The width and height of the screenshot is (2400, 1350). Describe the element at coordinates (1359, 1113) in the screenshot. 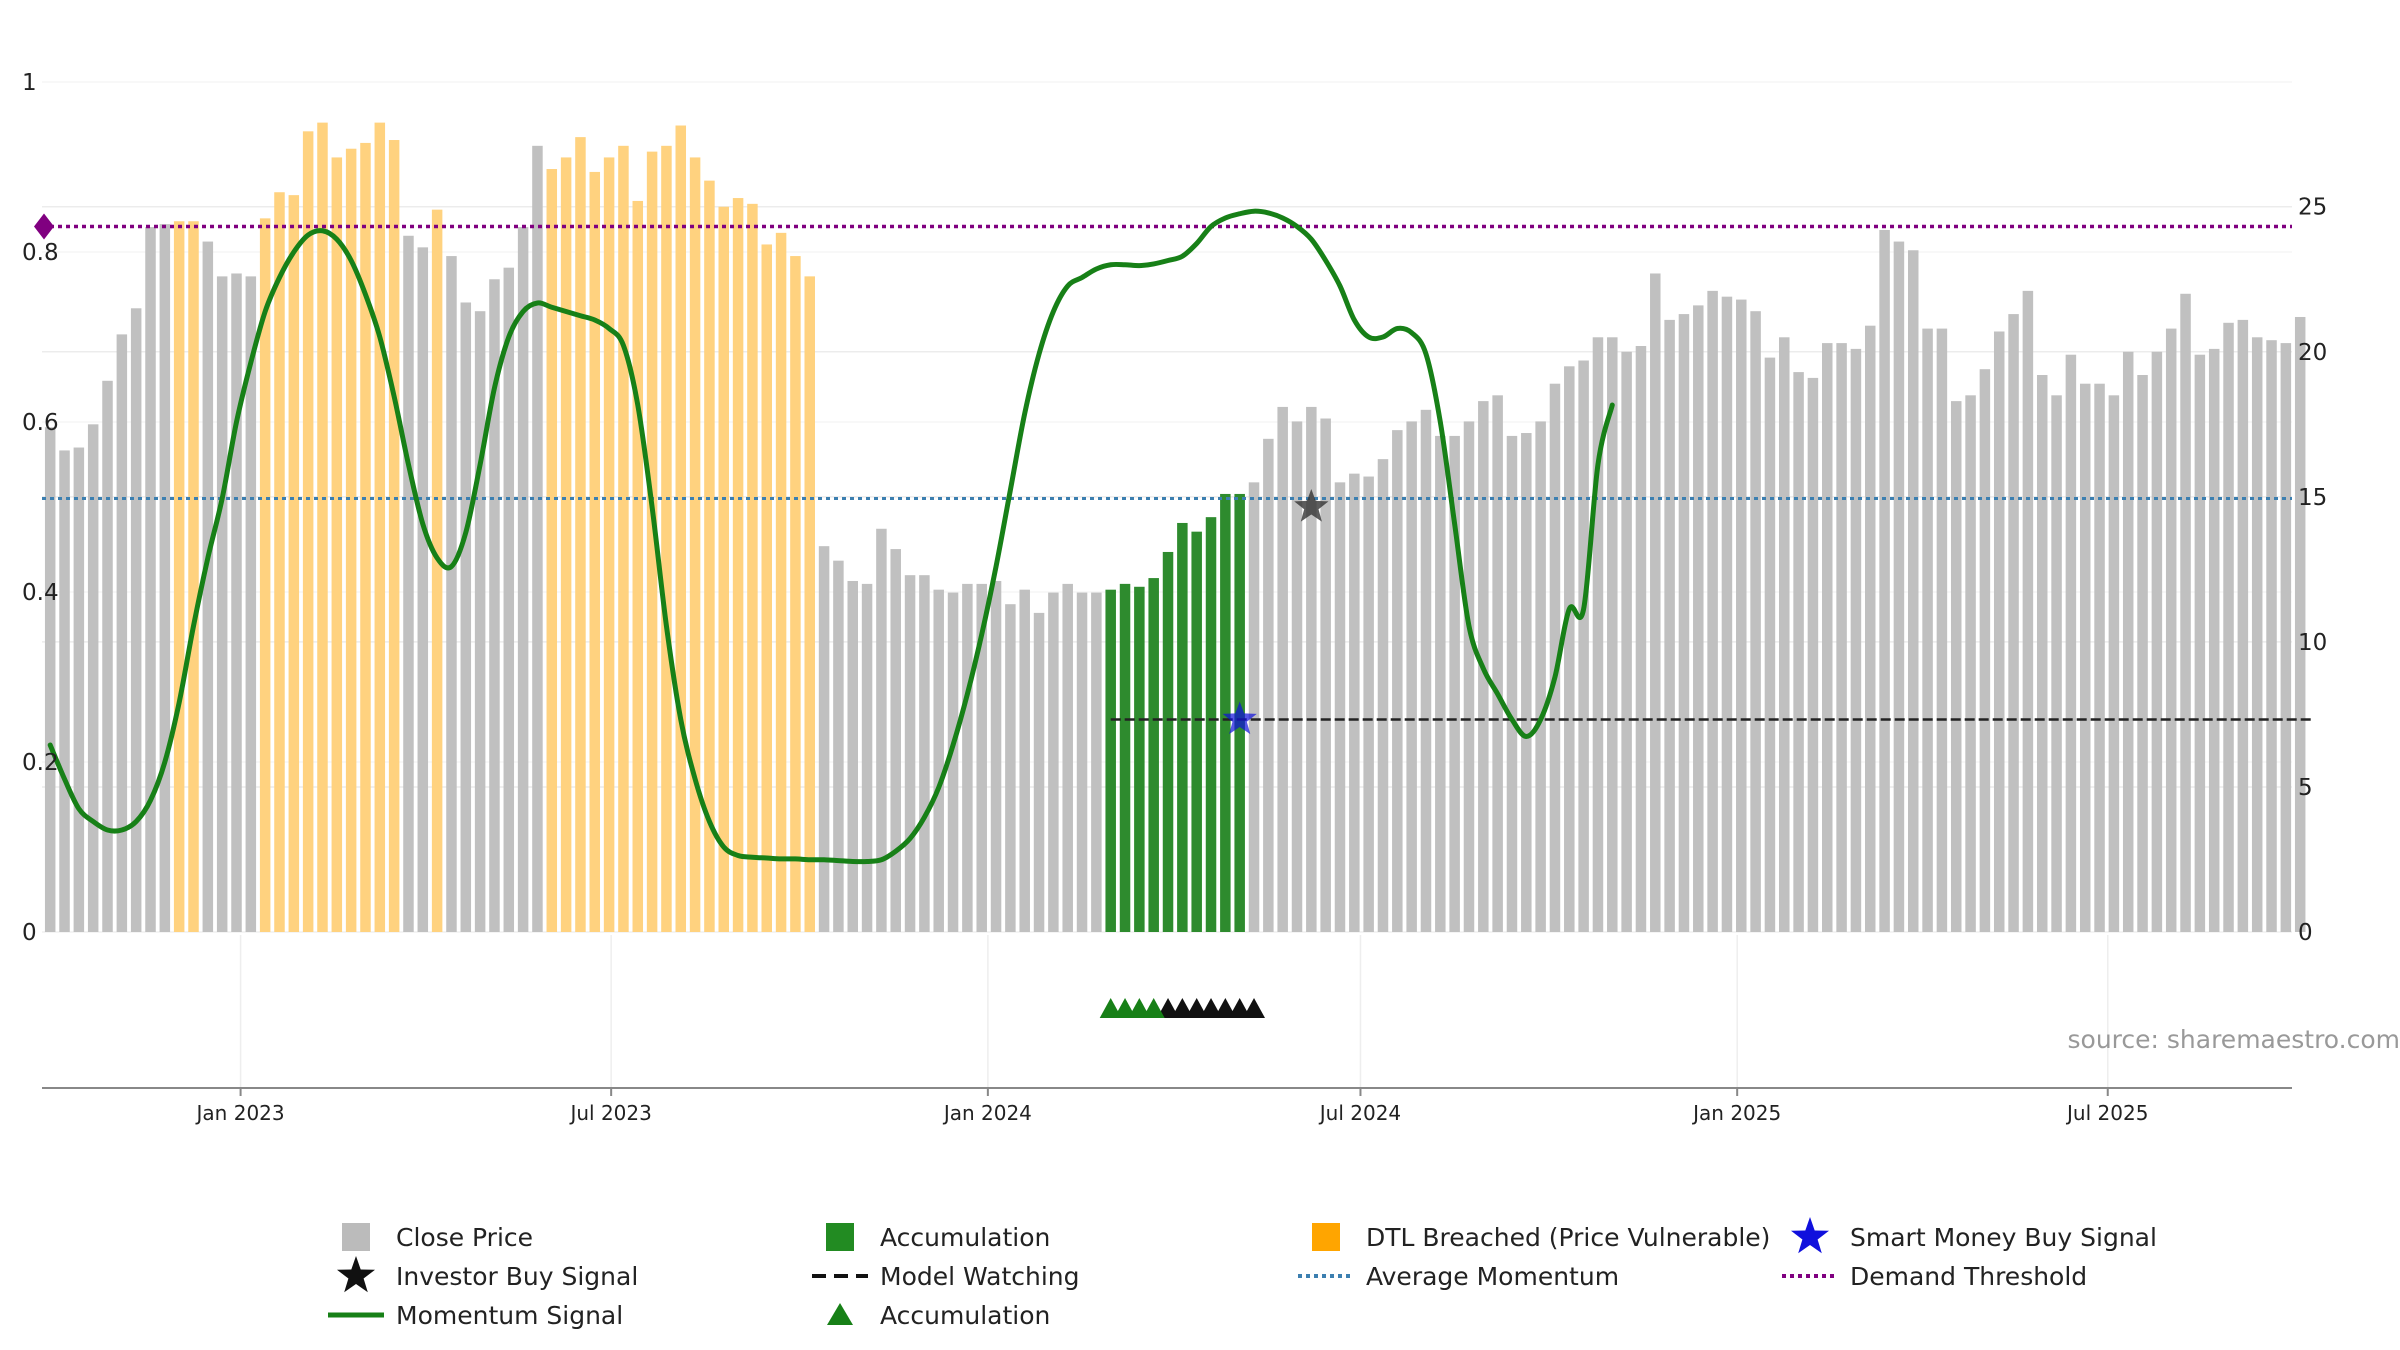

I see `x-axis-tick-label: Jul 2024` at that location.